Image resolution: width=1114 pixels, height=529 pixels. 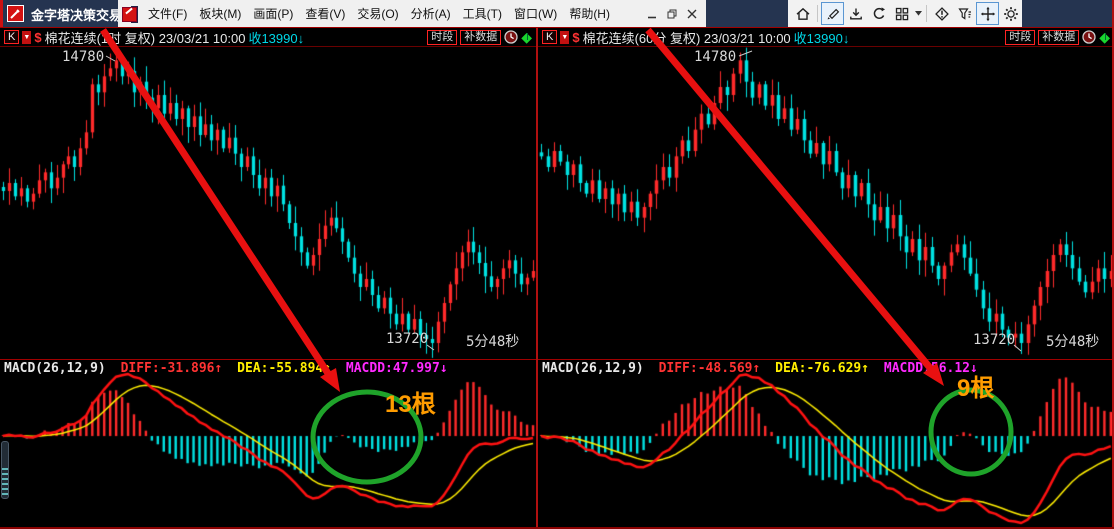 What do you see at coordinates (589, 14) in the screenshot?
I see `menu-help: 帮助(H)` at bounding box center [589, 14].